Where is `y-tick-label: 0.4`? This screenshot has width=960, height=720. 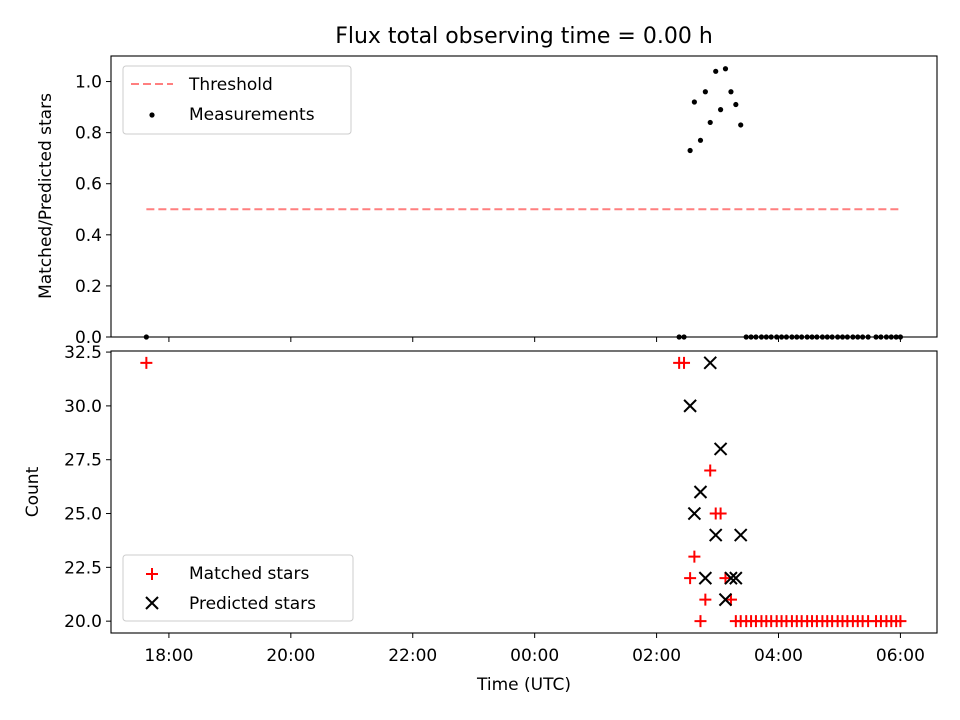 y-tick-label: 0.4 is located at coordinates (88, 236).